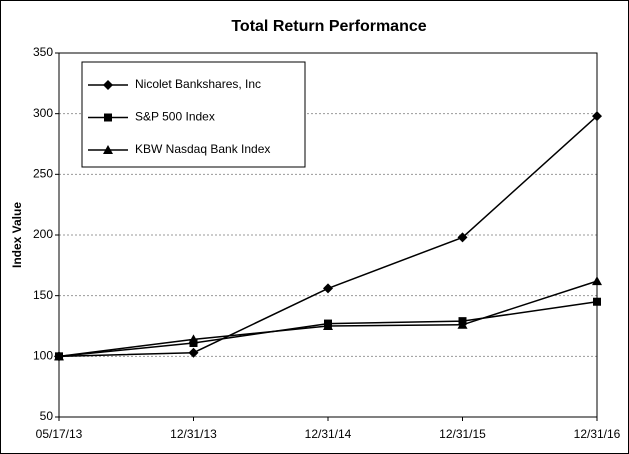  Describe the element at coordinates (17, 235) in the screenshot. I see `y-axis-label: Index Value` at that location.